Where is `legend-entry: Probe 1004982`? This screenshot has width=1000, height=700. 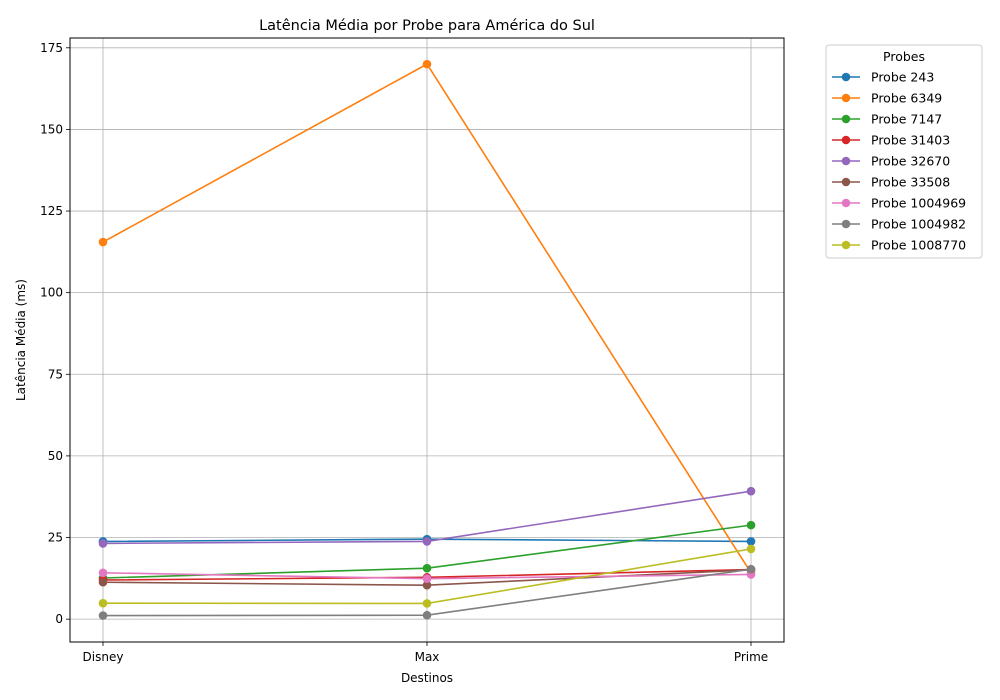 legend-entry: Probe 1004982 is located at coordinates (899, 224).